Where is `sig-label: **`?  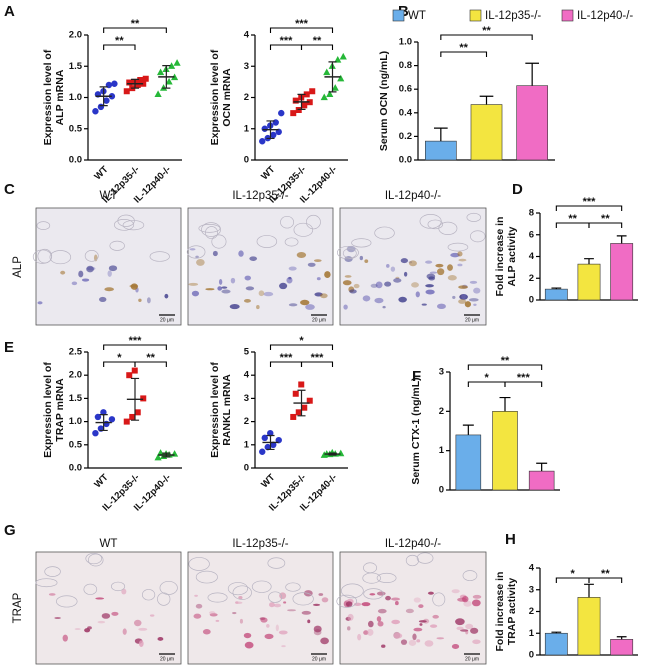
sig-label: ** is located at coordinates (463, 48).